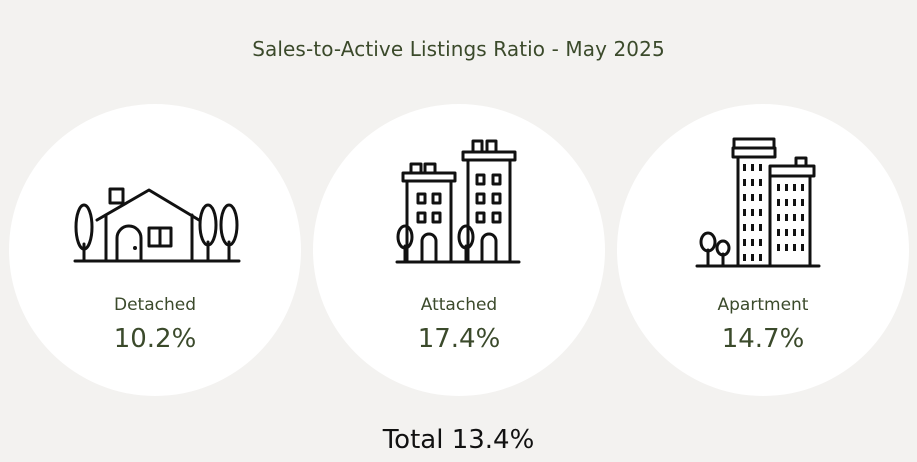 This screenshot has width=917, height=462. I want to click on apartment-building-icon, so click(758, 202).